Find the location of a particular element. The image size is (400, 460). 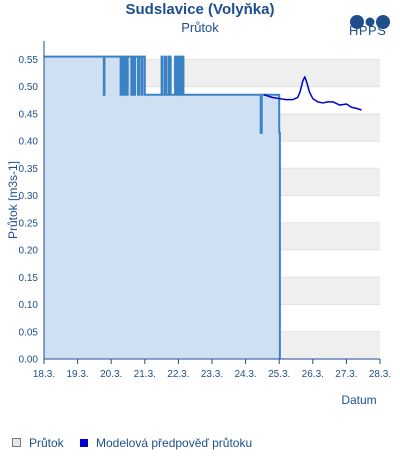

legend-item-observed: Průtok is located at coordinates (38, 443).